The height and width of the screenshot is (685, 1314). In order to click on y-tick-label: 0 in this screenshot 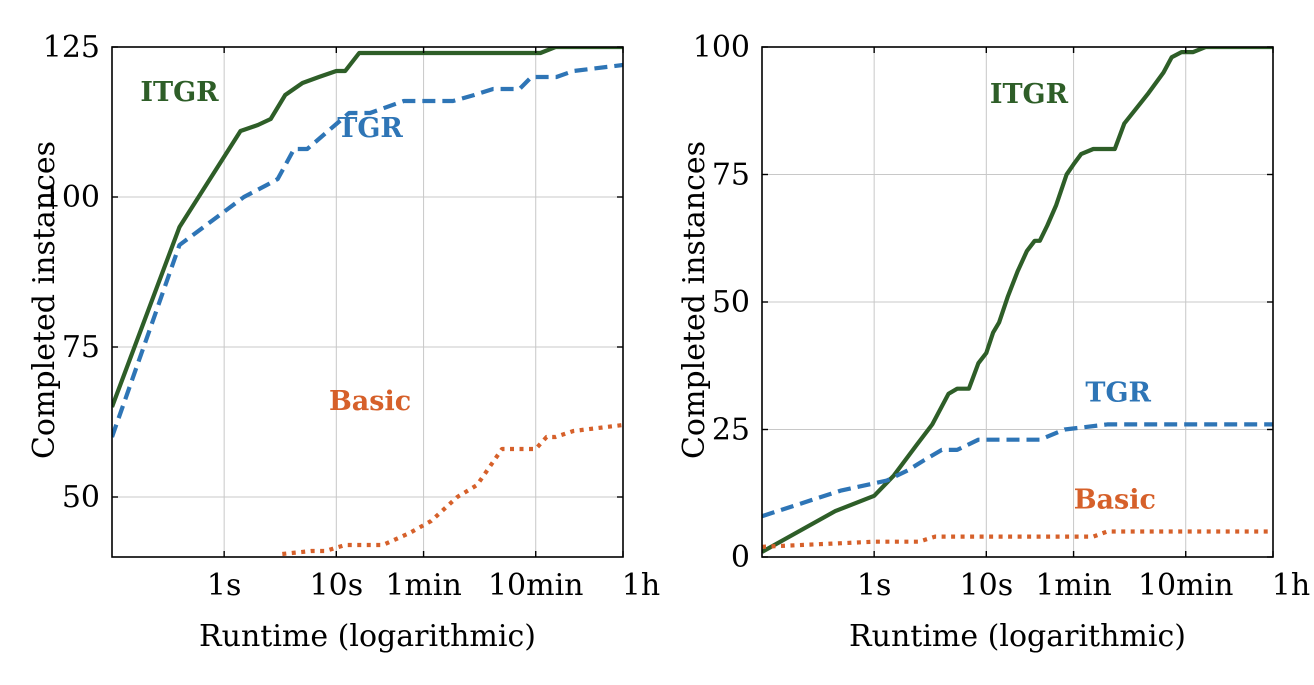, I will do `click(740, 557)`.